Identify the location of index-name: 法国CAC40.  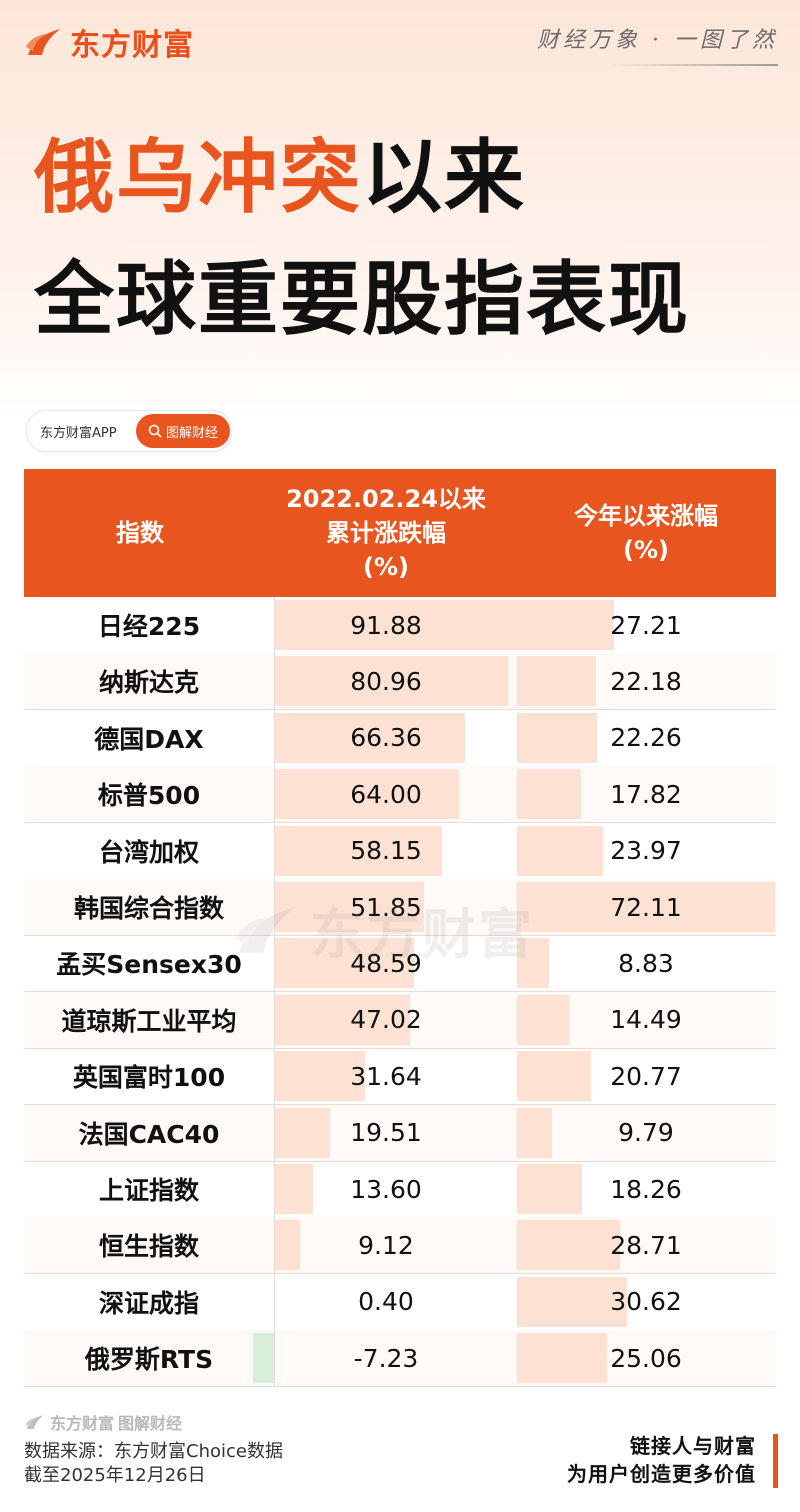
(149, 1134).